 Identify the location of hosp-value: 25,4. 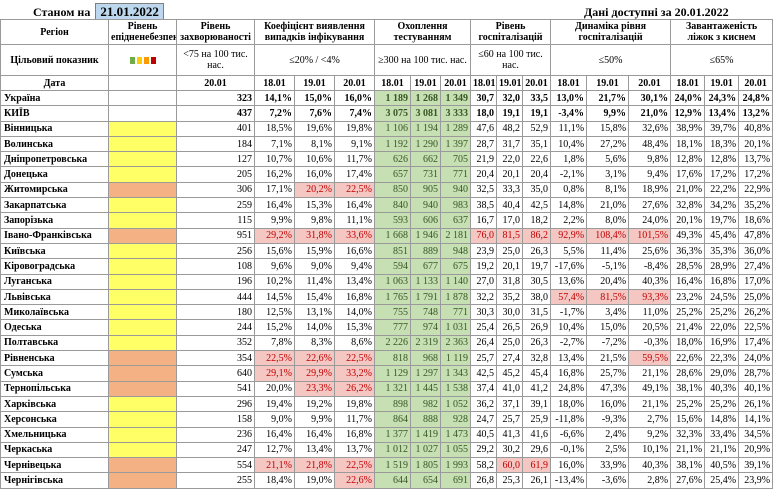
(484, 327).